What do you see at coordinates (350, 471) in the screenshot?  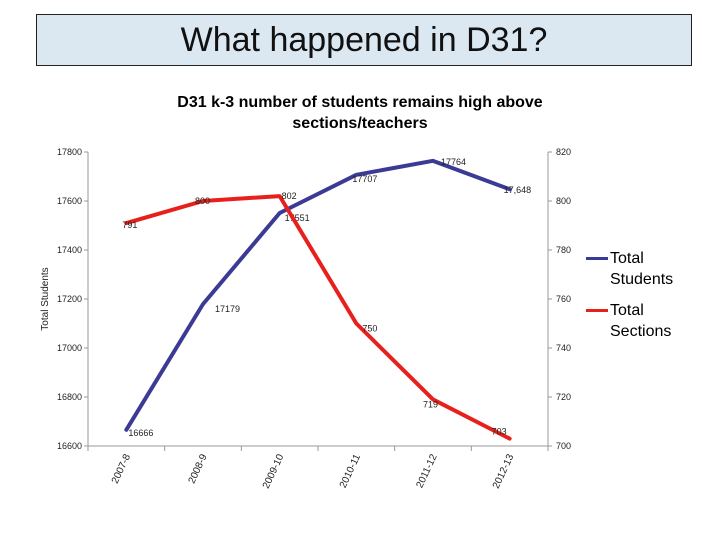 I see `x-tick-label: 2010-11` at bounding box center [350, 471].